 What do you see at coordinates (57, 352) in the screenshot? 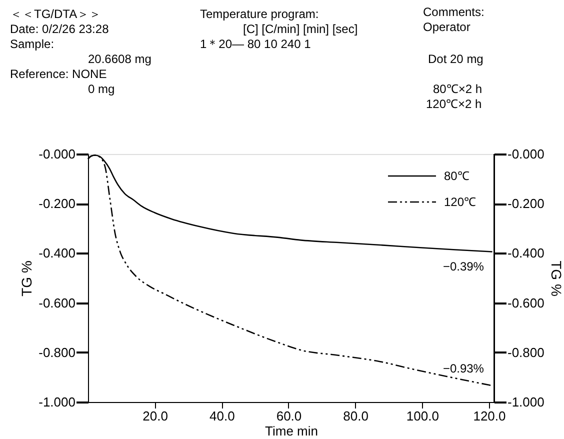
I see `y-tick-label: -0.800` at bounding box center [57, 352].